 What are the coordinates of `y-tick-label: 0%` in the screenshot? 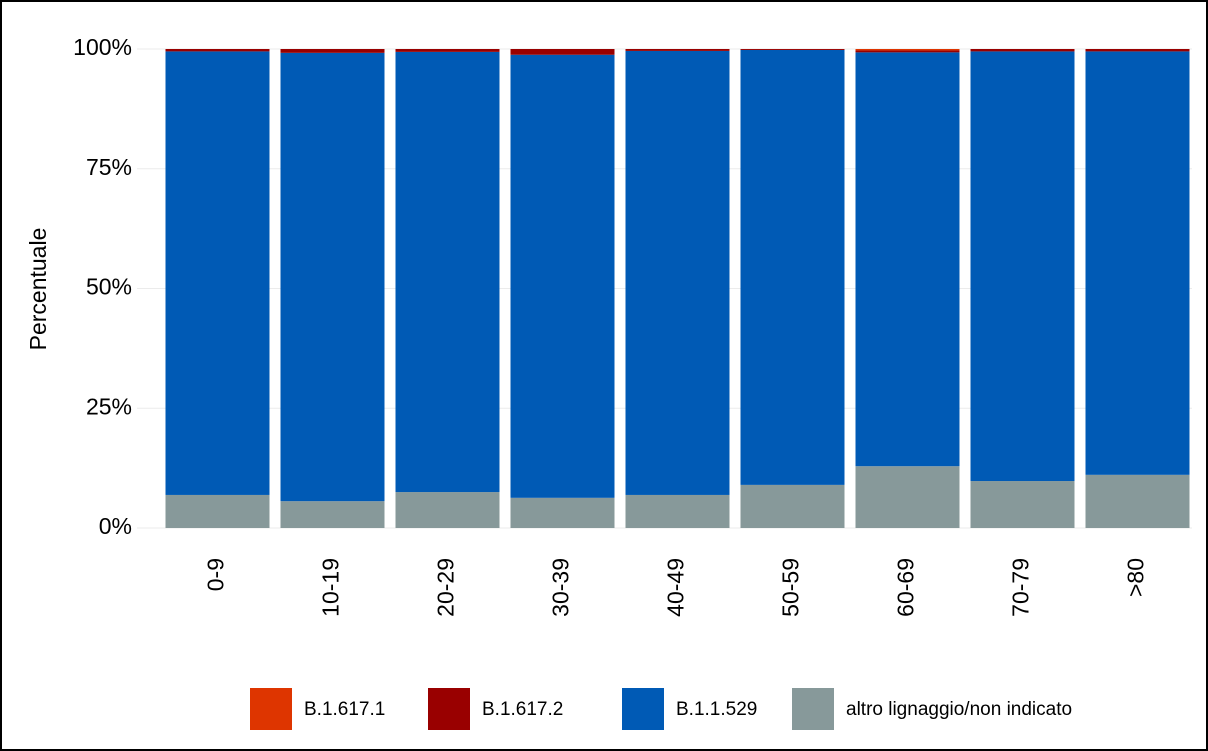 It's located at (115, 526).